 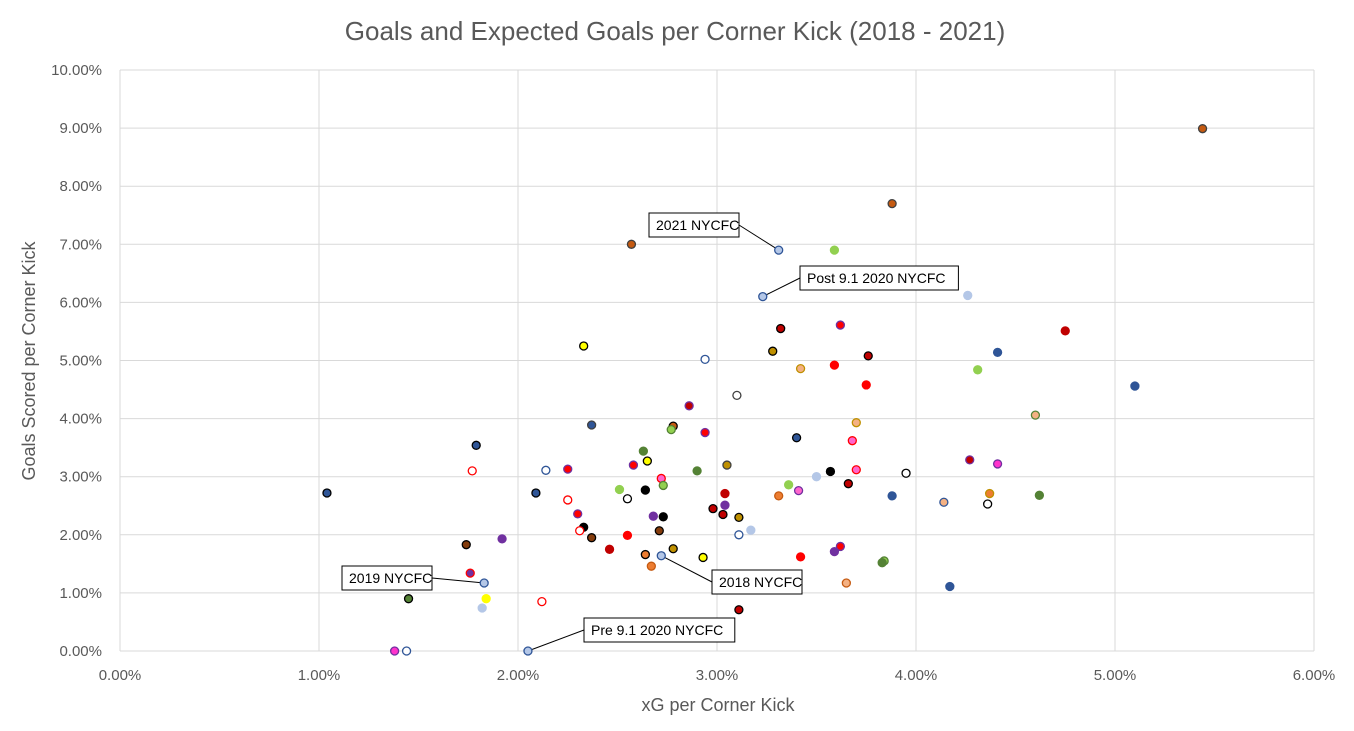 I want to click on callout-label: 2021 NYCFC, so click(x=697, y=225).